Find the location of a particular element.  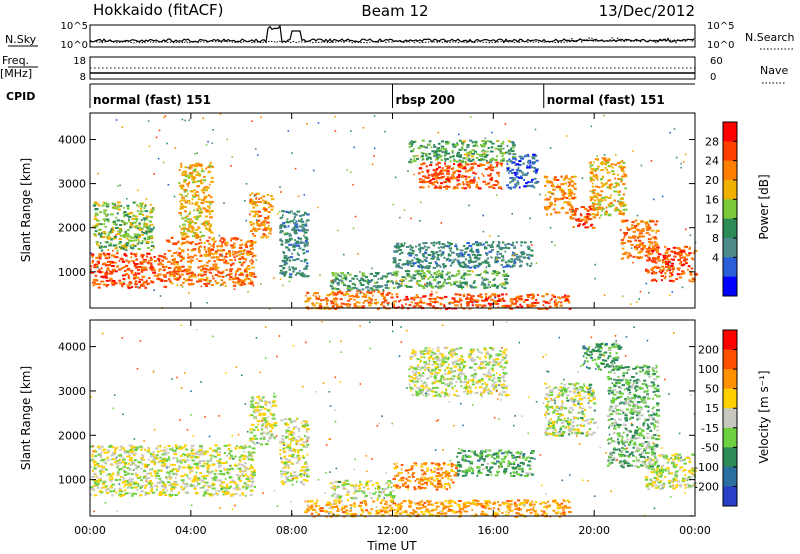

nsky-tick-high: 10^5 is located at coordinates (74, 26).